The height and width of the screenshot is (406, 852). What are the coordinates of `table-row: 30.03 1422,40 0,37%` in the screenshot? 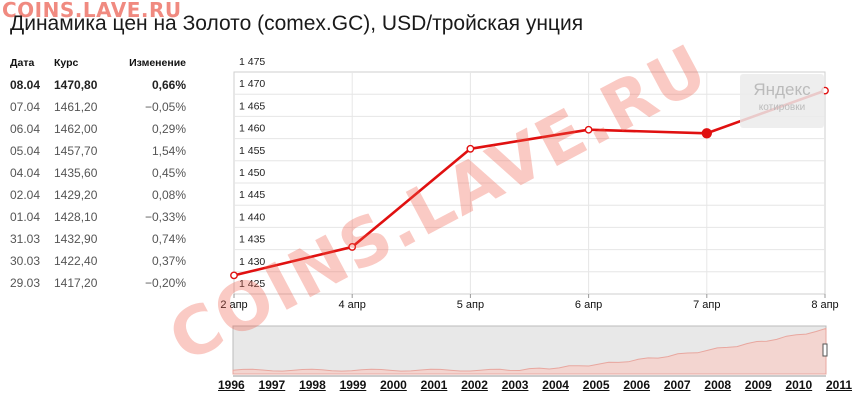 It's located at (98, 261).